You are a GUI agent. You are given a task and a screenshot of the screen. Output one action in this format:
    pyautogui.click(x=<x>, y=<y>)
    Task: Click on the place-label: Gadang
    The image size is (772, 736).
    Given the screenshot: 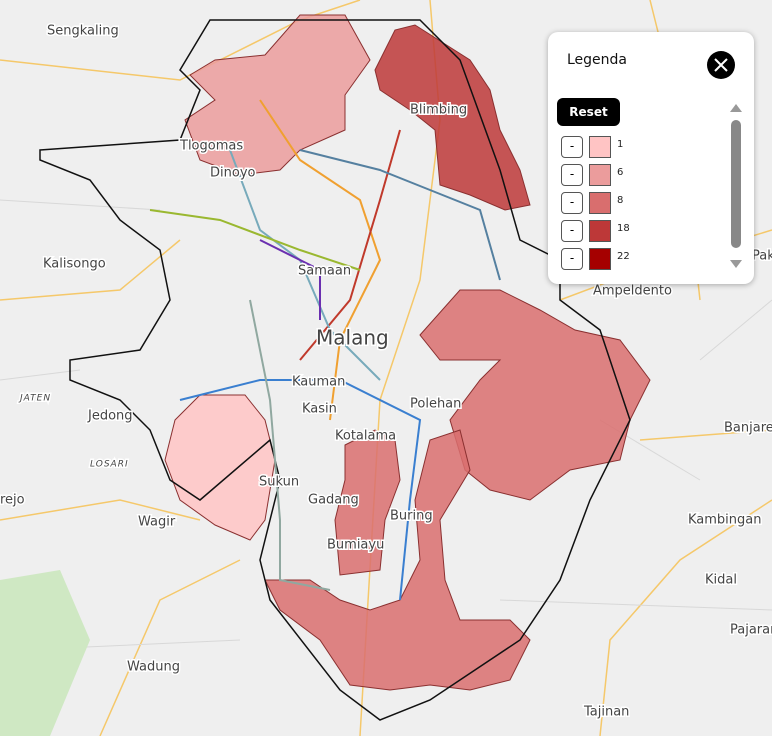 What is the action you would take?
    pyautogui.click(x=333, y=500)
    